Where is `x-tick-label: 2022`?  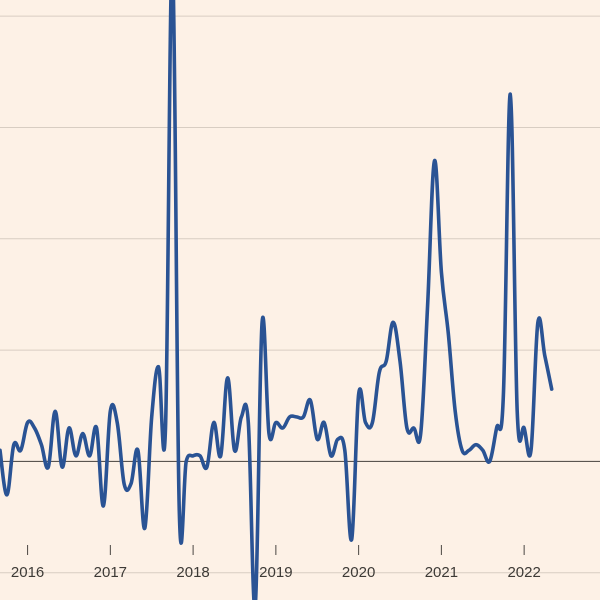 x-tick-label: 2022 is located at coordinates (523, 572).